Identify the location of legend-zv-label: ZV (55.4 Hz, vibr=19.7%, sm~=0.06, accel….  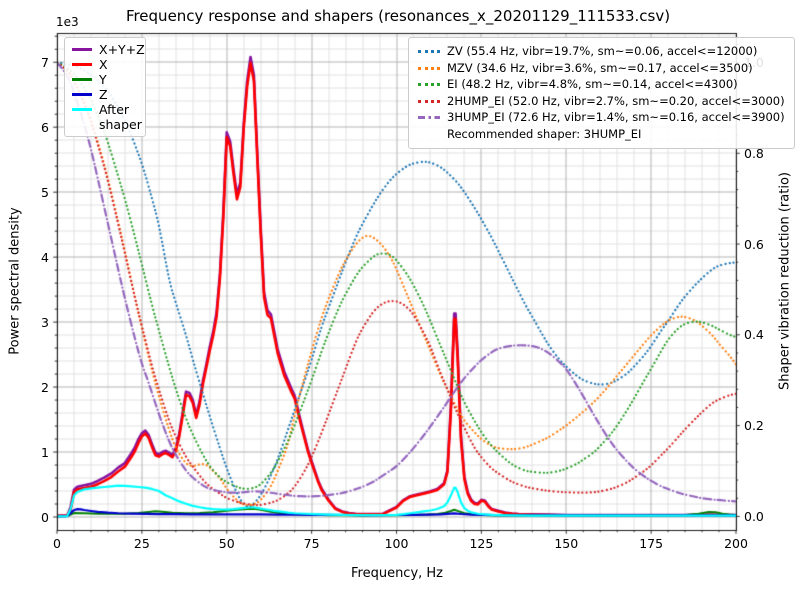
(602, 51).